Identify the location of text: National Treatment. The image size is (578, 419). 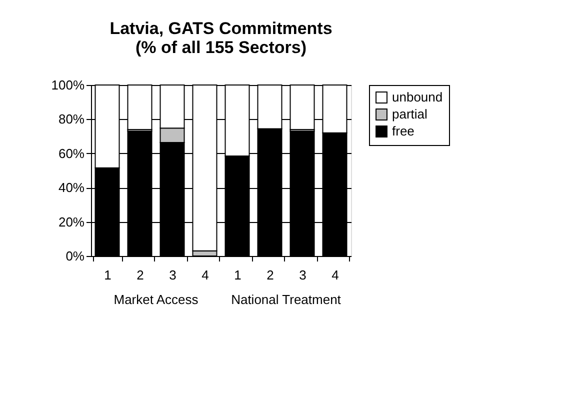
(286, 299).